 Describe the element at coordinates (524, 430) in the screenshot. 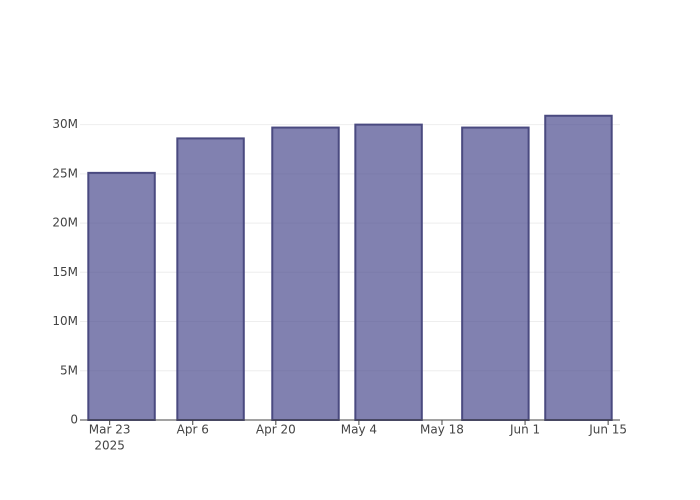

I see `x-tick-label: Jun 1` at that location.